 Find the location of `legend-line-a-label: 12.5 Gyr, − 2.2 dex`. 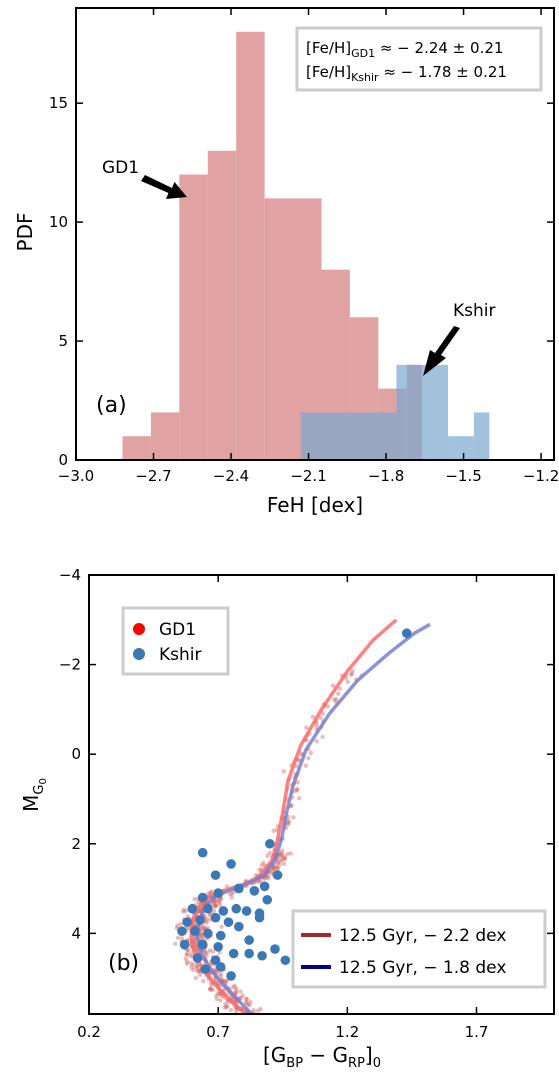

legend-line-a-label: 12.5 Gyr, − 2.2 dex is located at coordinates (422, 936).